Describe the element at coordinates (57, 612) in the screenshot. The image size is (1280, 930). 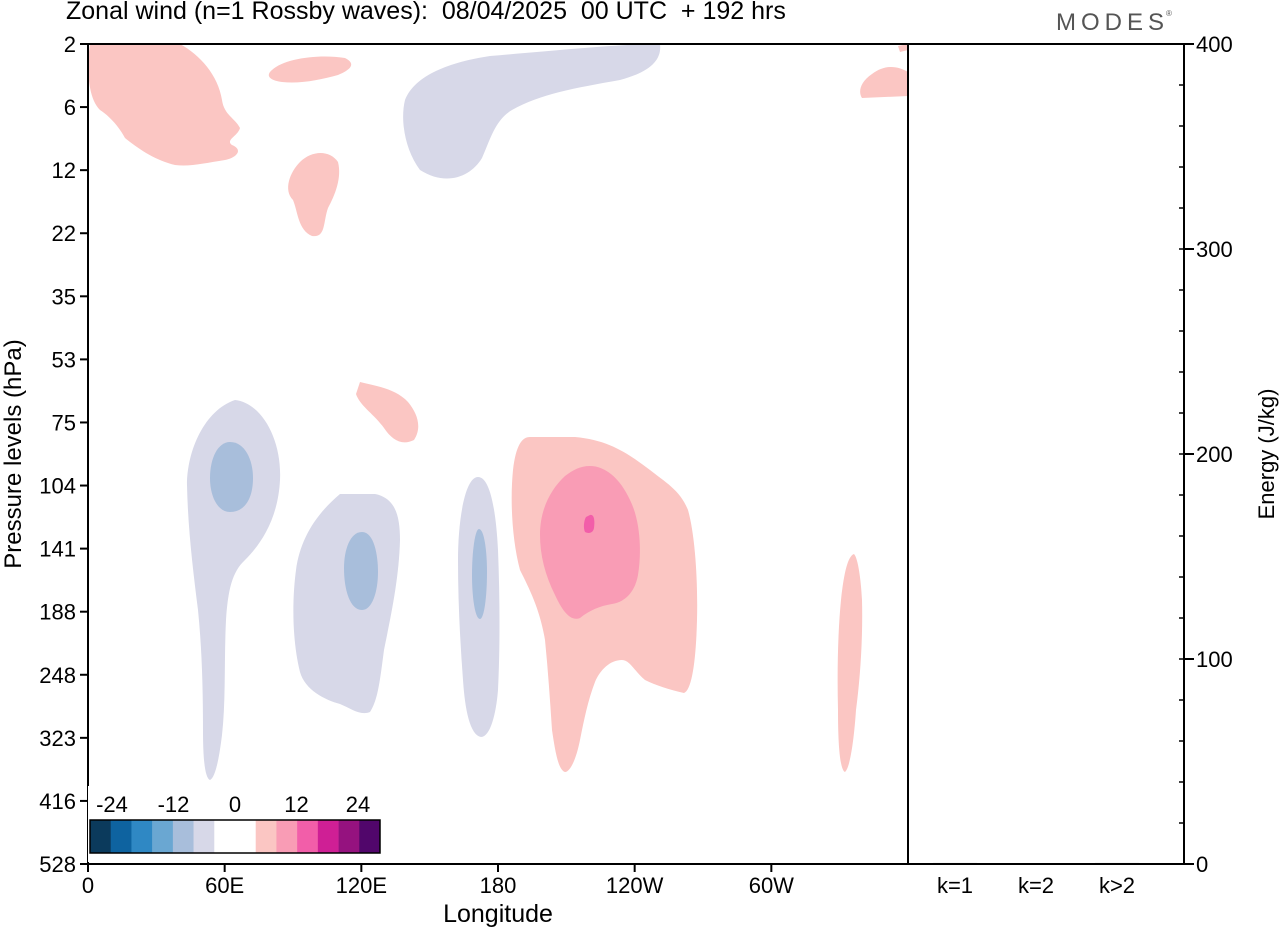
I see `y-tick-label: 188` at that location.